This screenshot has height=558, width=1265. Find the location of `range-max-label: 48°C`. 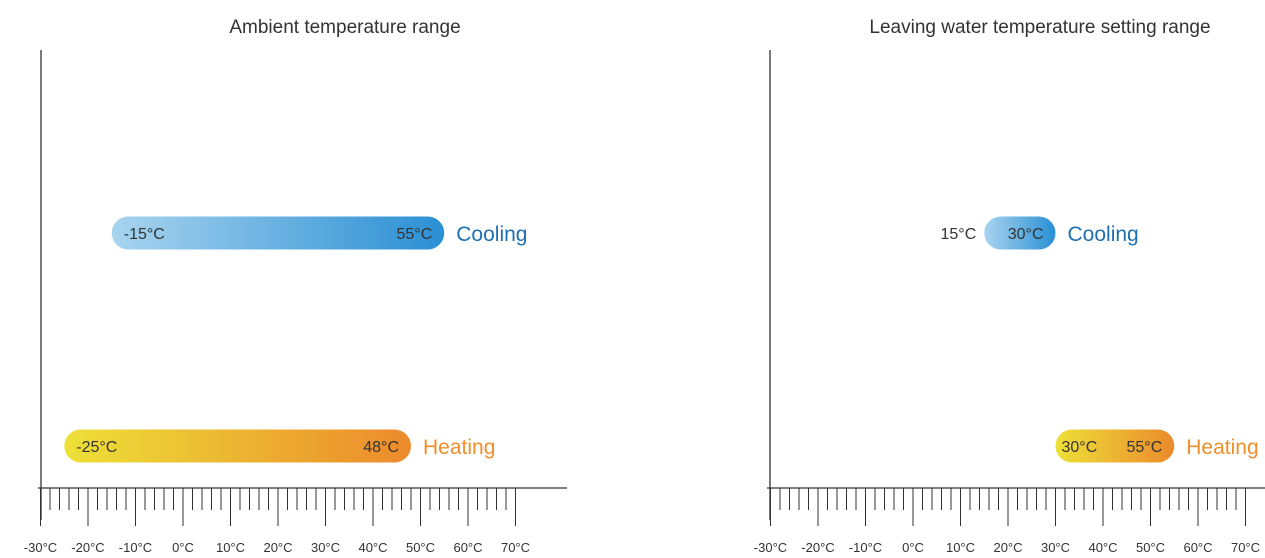

range-max-label: 48°C is located at coordinates (381, 447).